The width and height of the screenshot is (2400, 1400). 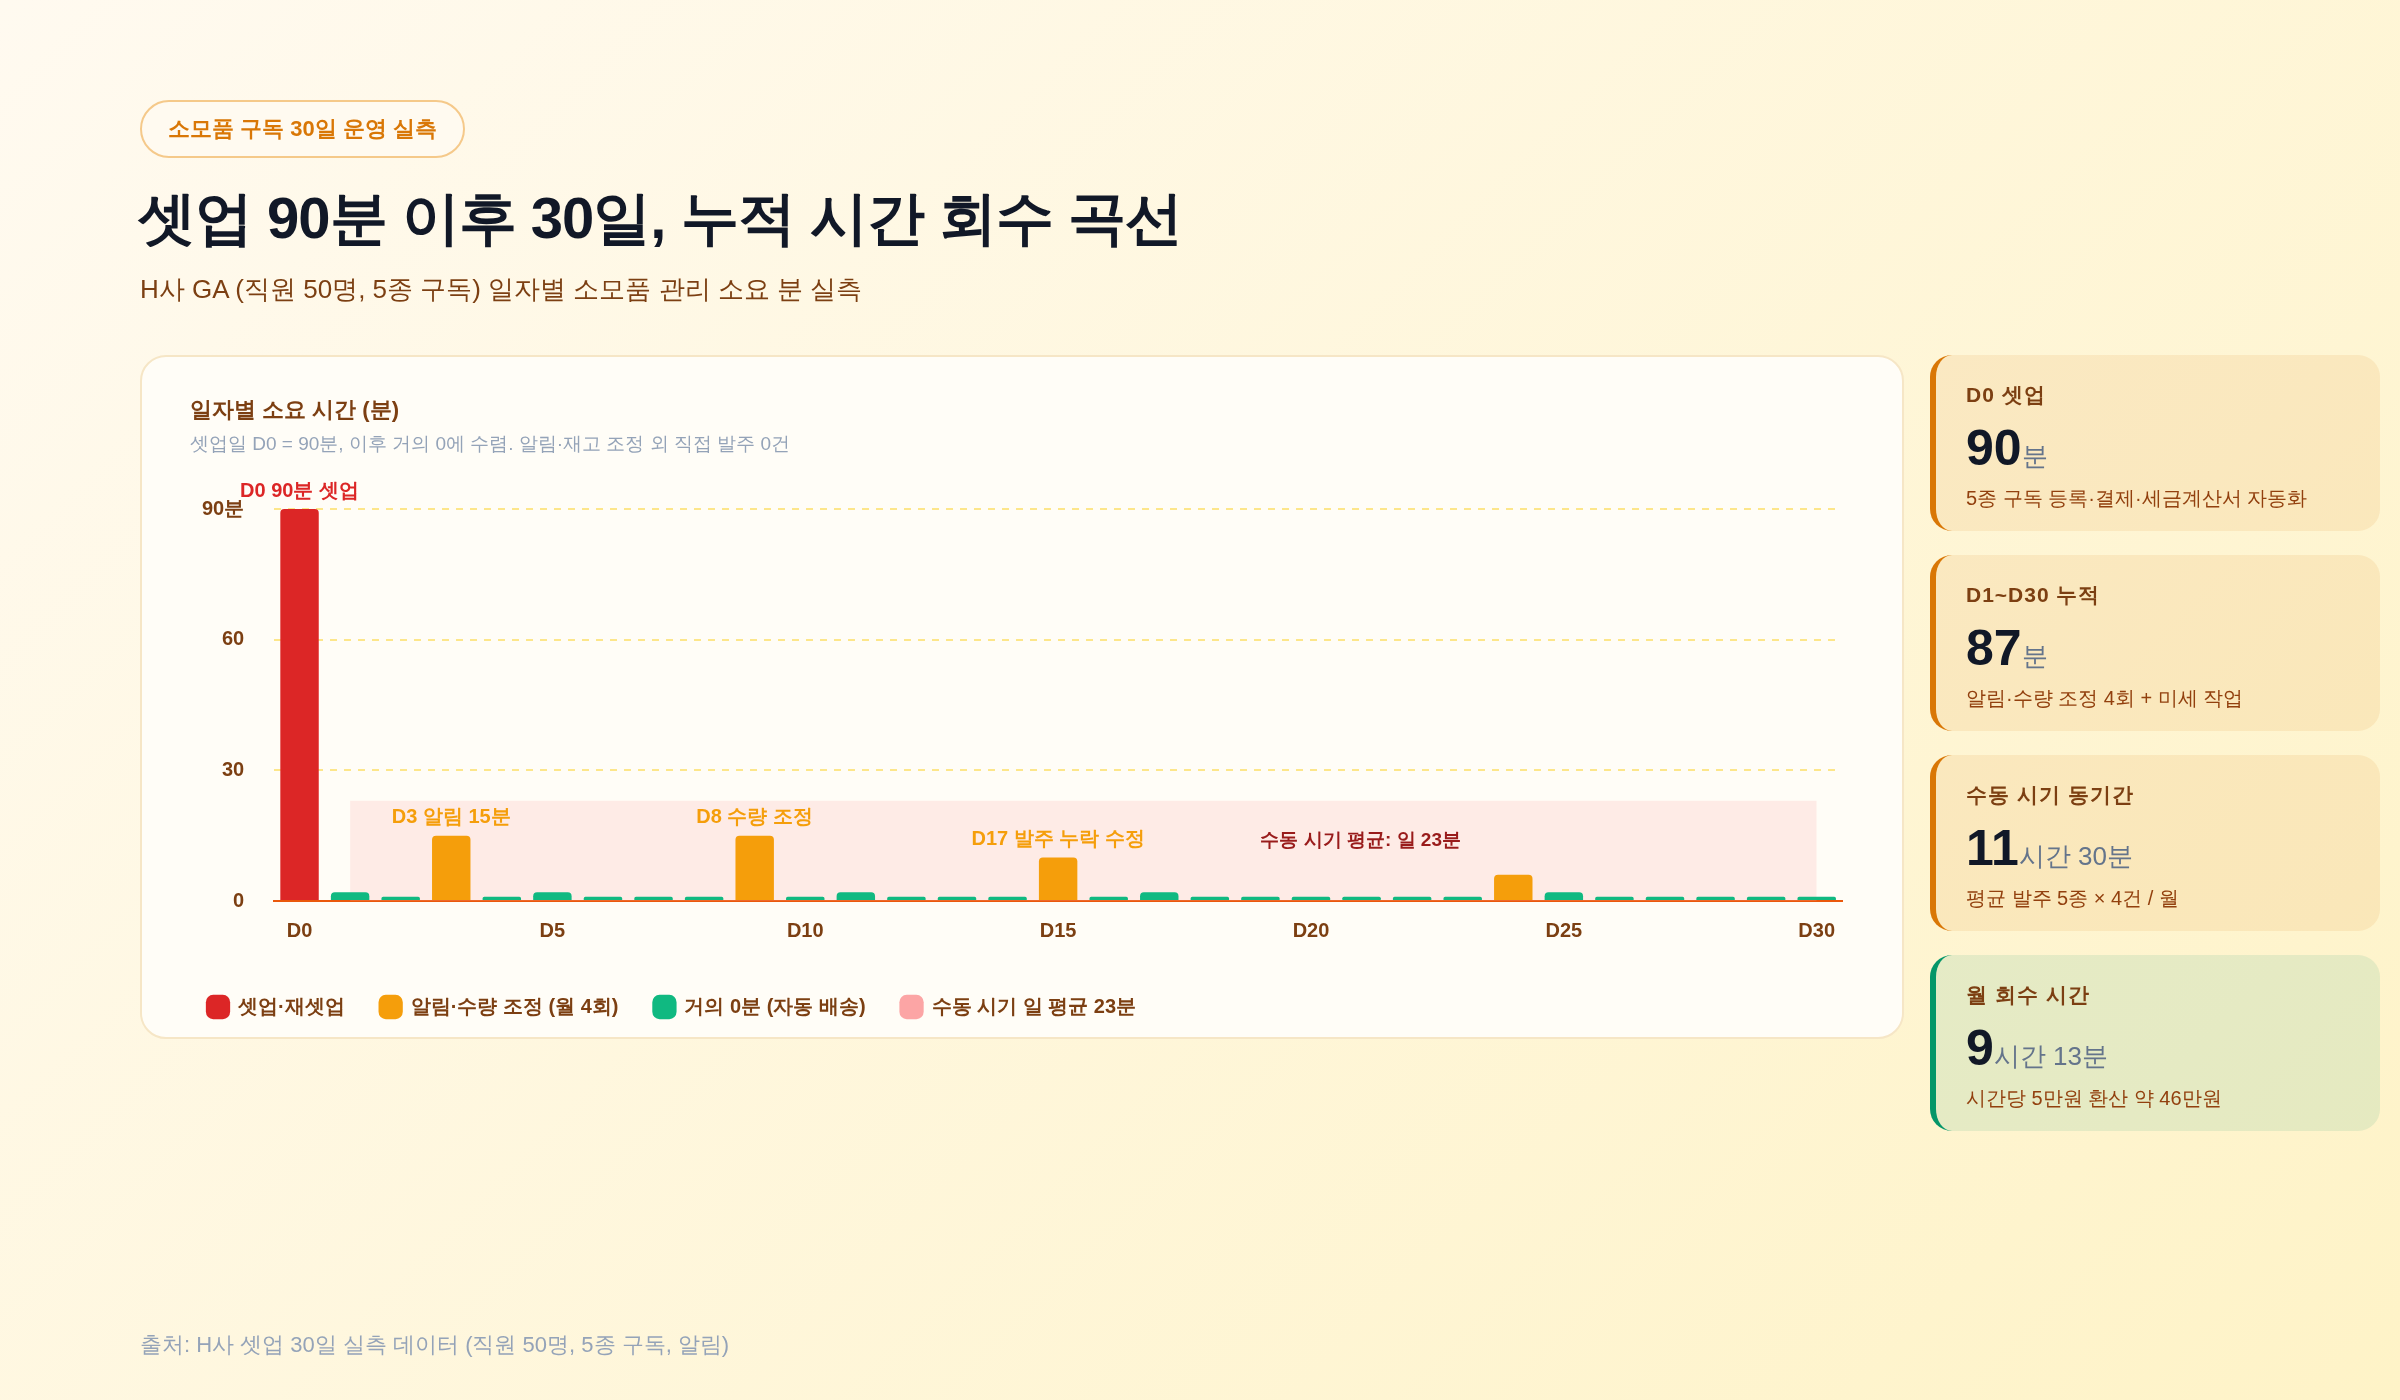 What do you see at coordinates (239, 899) in the screenshot?
I see `y-tick-label: 0` at bounding box center [239, 899].